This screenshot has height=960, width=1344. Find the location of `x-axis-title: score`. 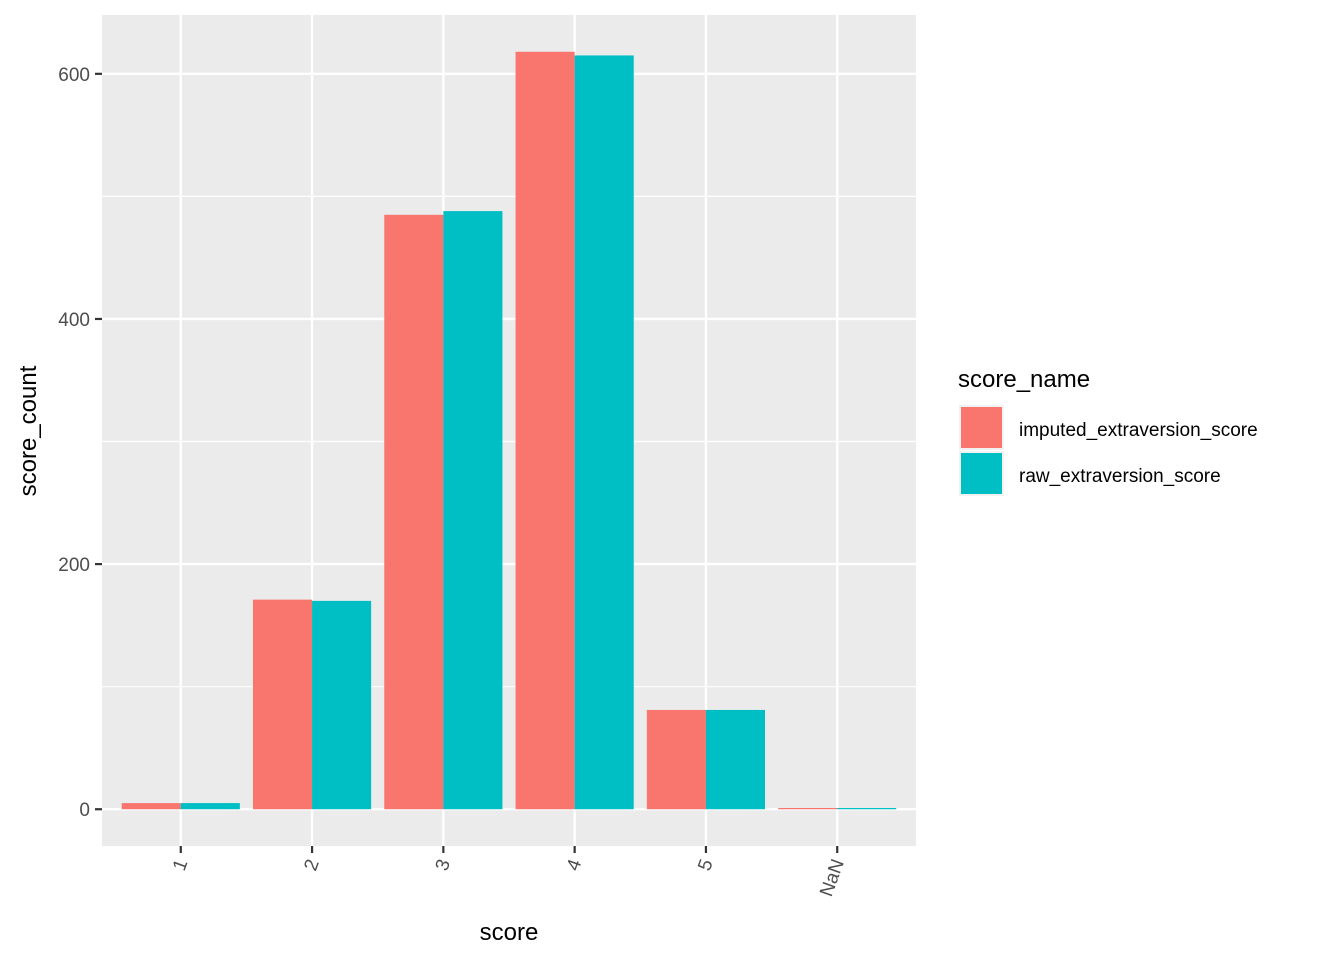

x-axis-title: score is located at coordinates (509, 932).